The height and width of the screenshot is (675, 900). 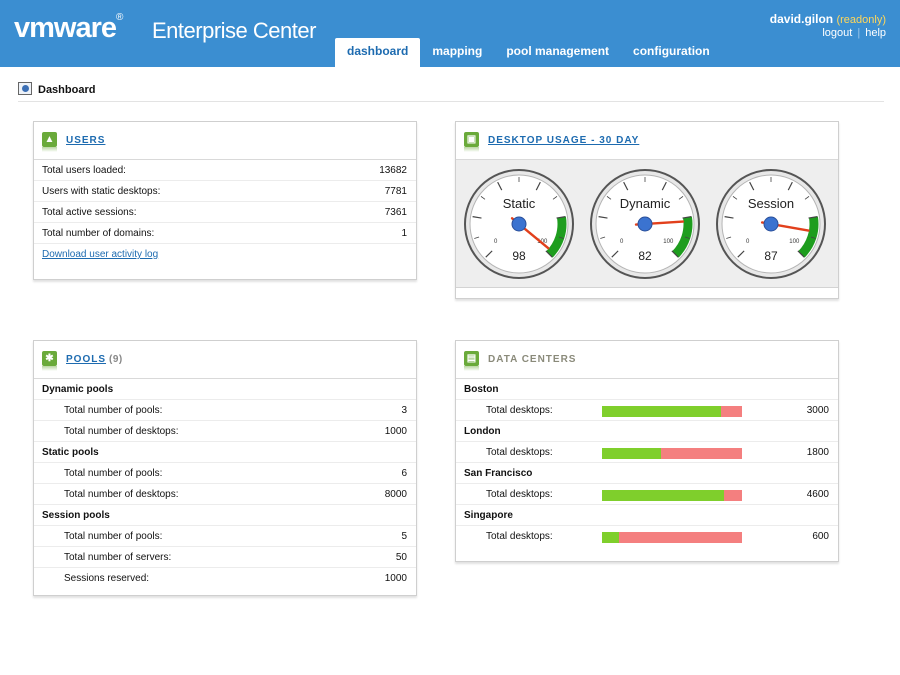 I want to click on pools-count: (9), so click(x=116, y=359).